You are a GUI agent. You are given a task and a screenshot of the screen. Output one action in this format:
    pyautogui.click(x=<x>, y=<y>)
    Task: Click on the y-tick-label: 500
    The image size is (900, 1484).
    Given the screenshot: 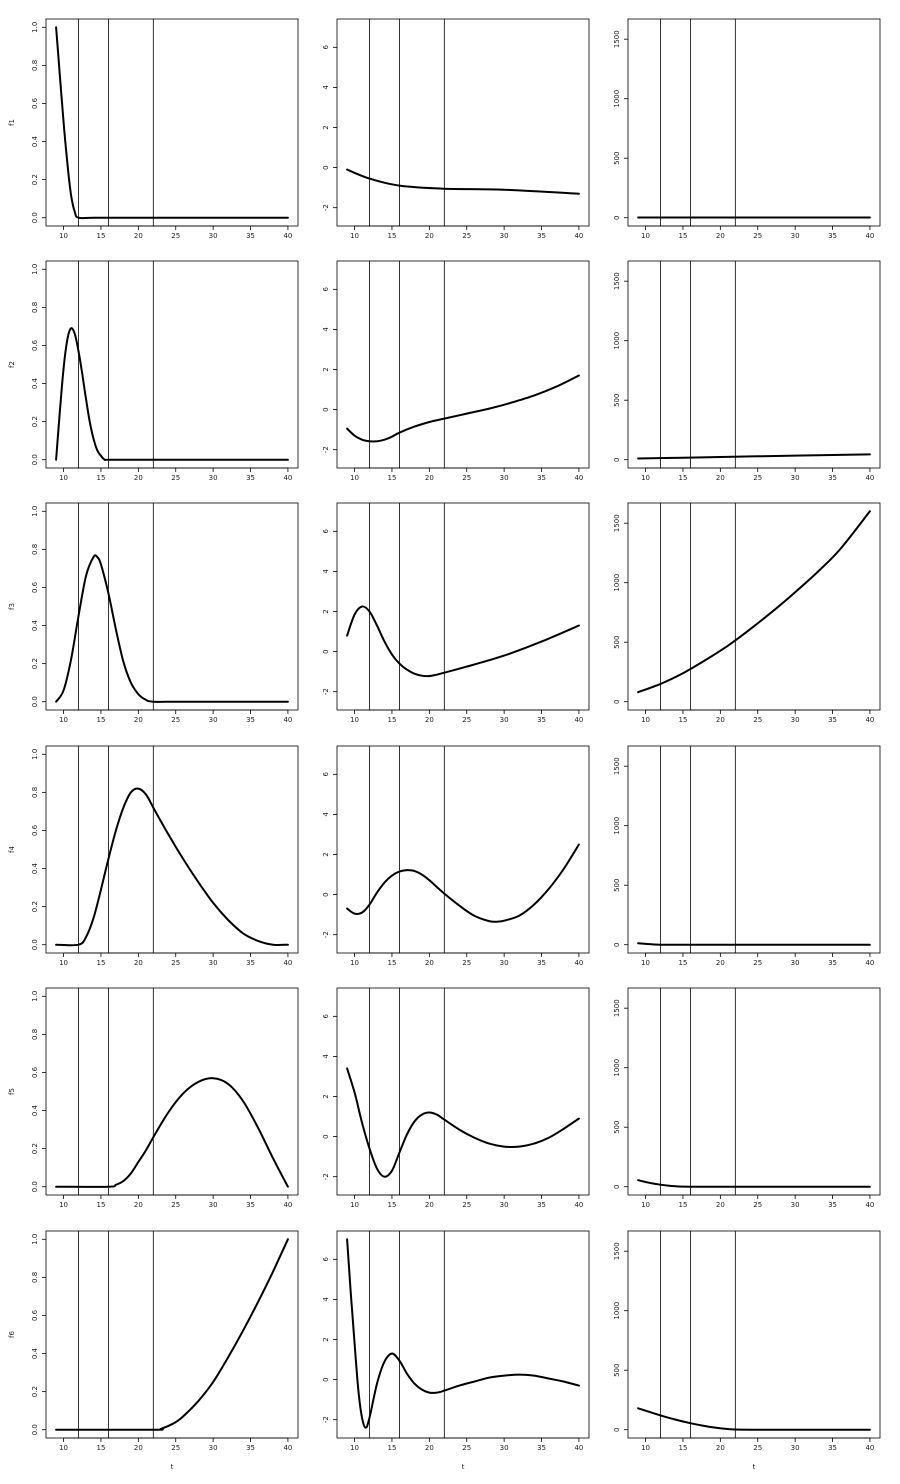 What is the action you would take?
    pyautogui.click(x=617, y=642)
    